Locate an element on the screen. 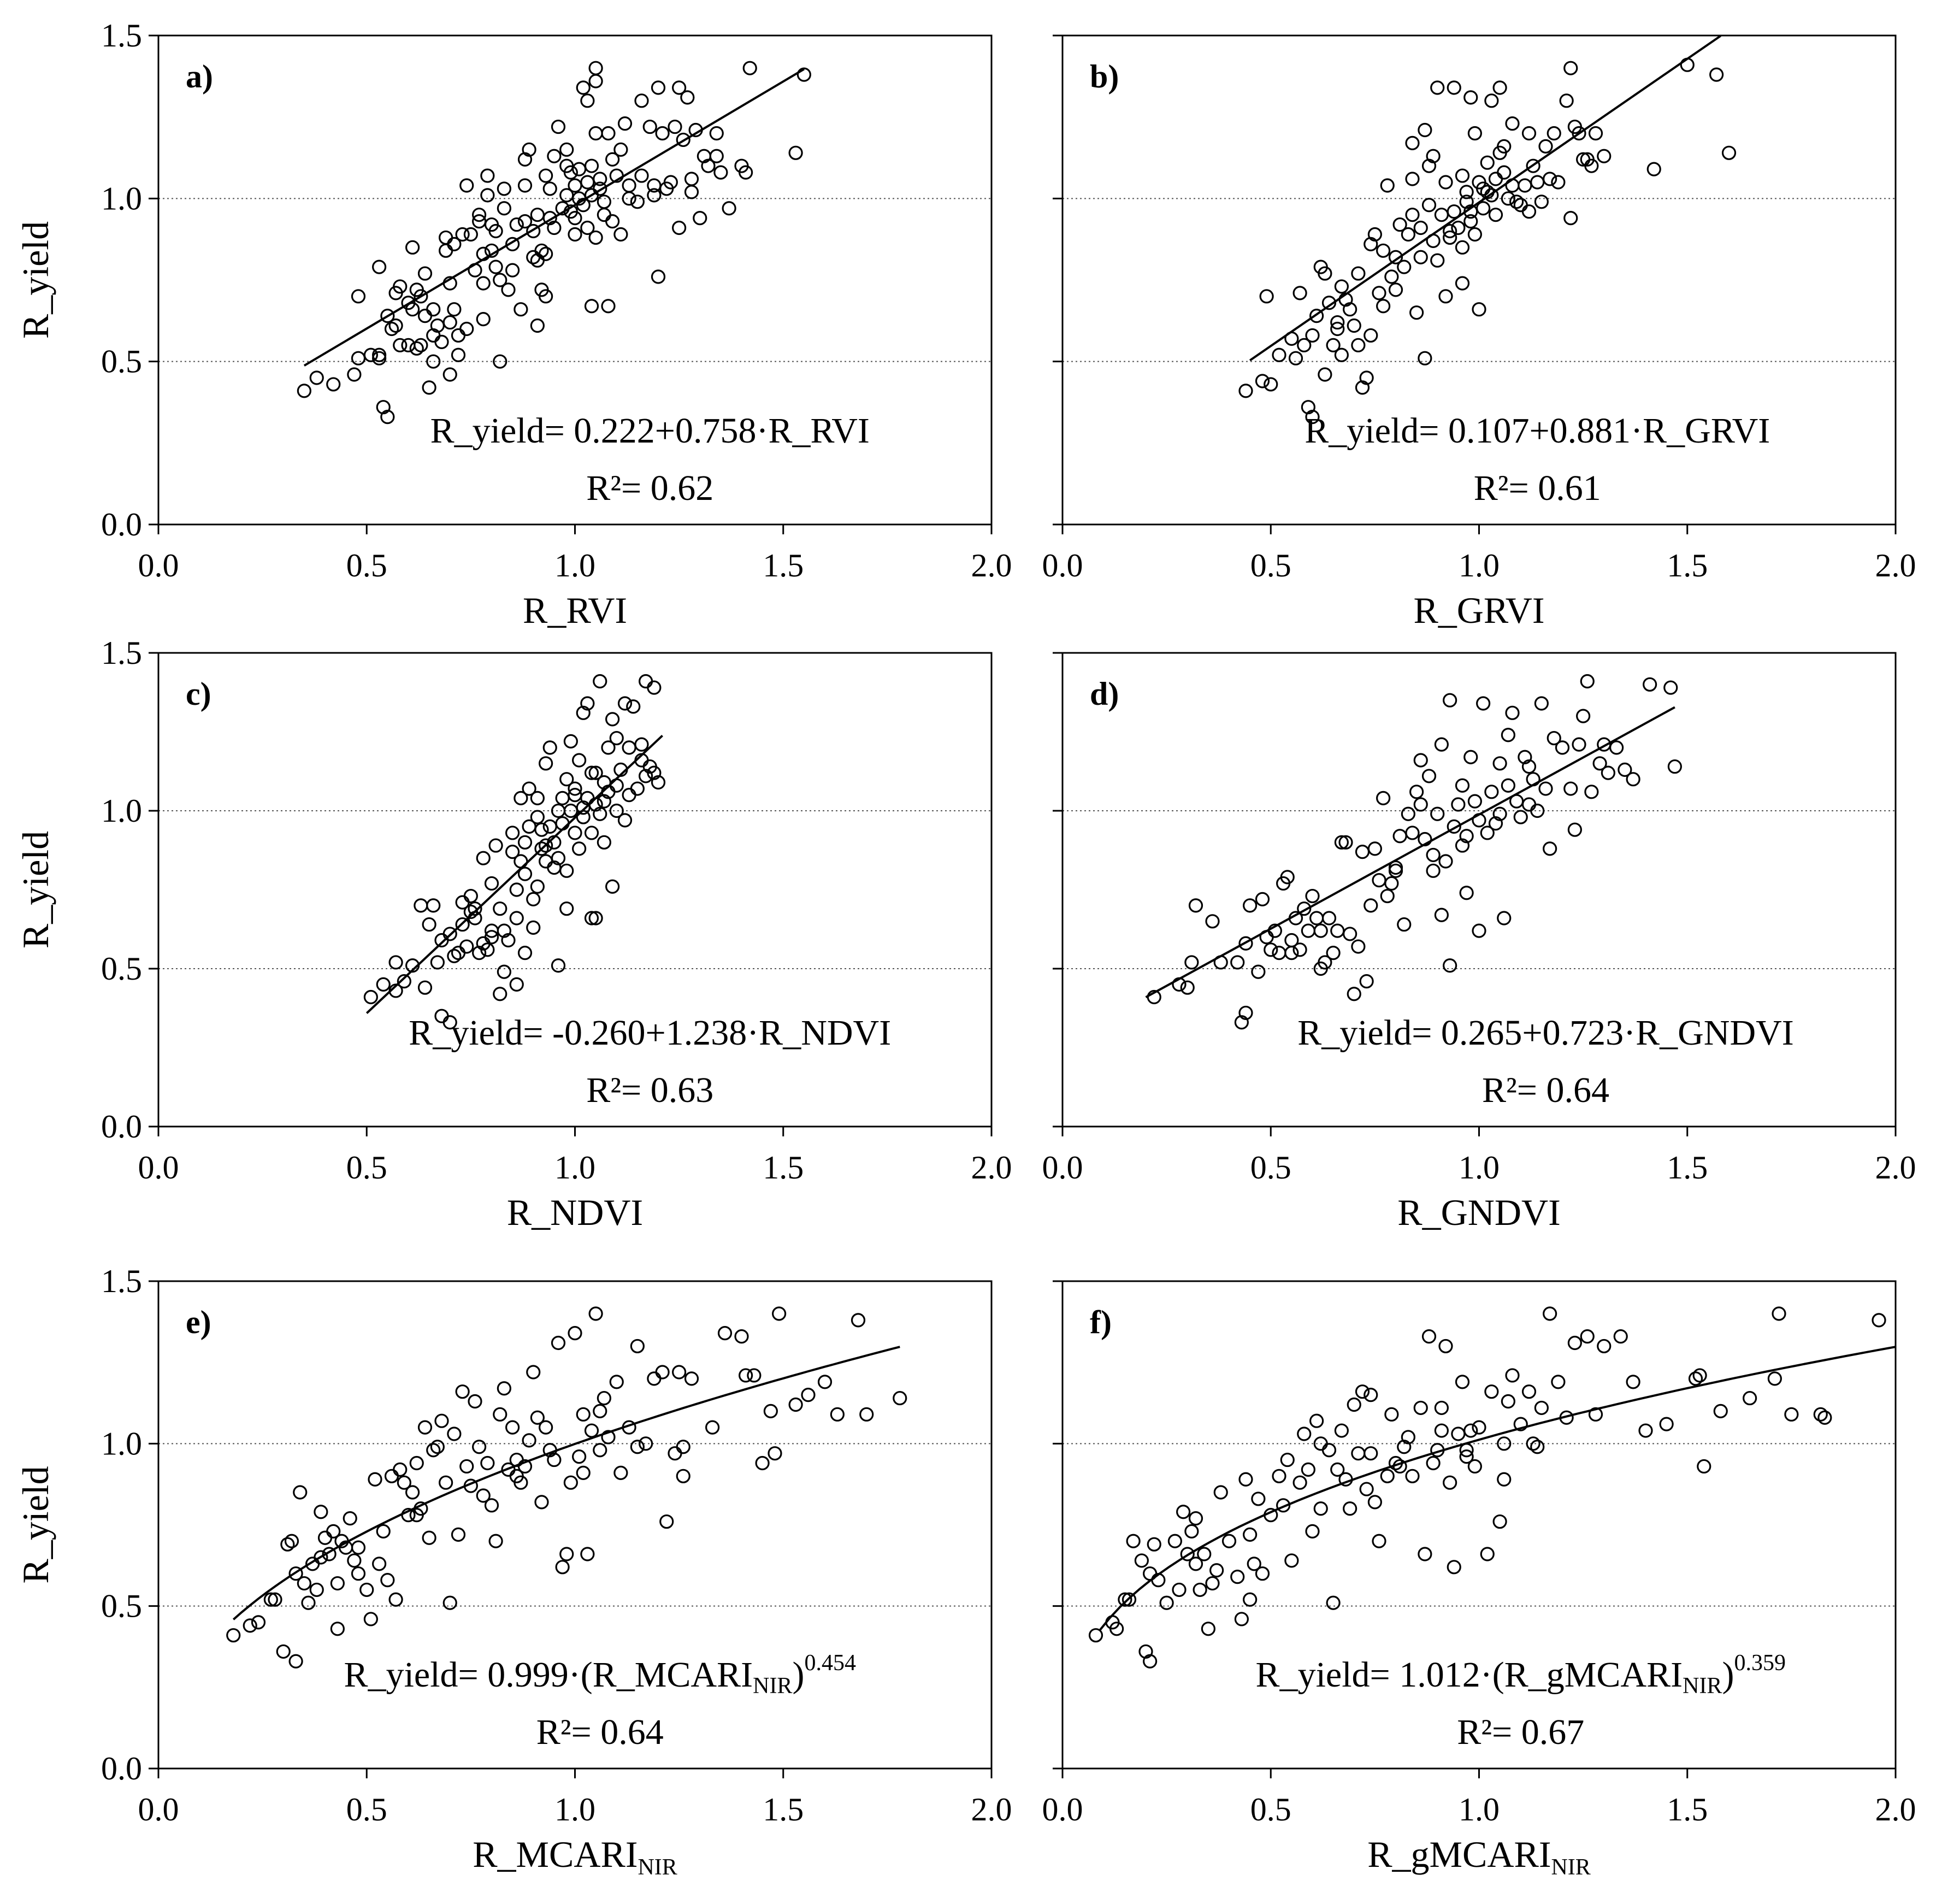 The image size is (1936, 1904). r-squared: R²= 0.64 is located at coordinates (1545, 1090).